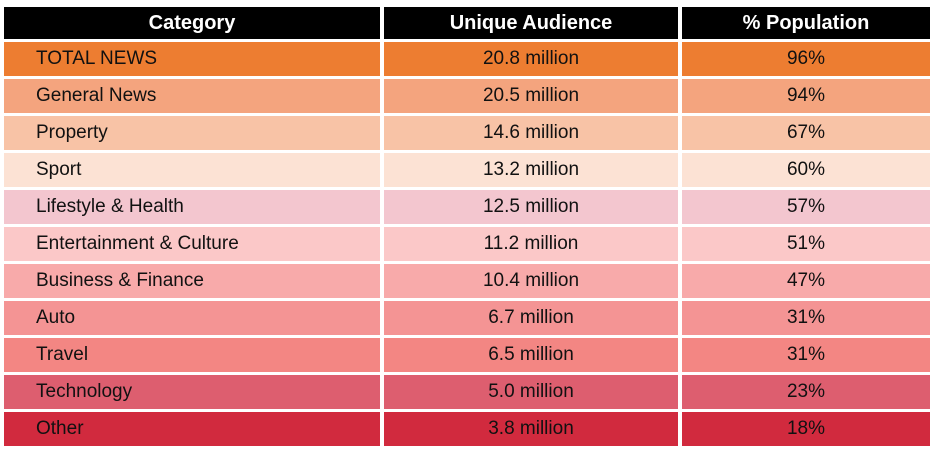 This screenshot has width=934, height=451. I want to click on header-unique-audience: Unique Audience, so click(531, 23).